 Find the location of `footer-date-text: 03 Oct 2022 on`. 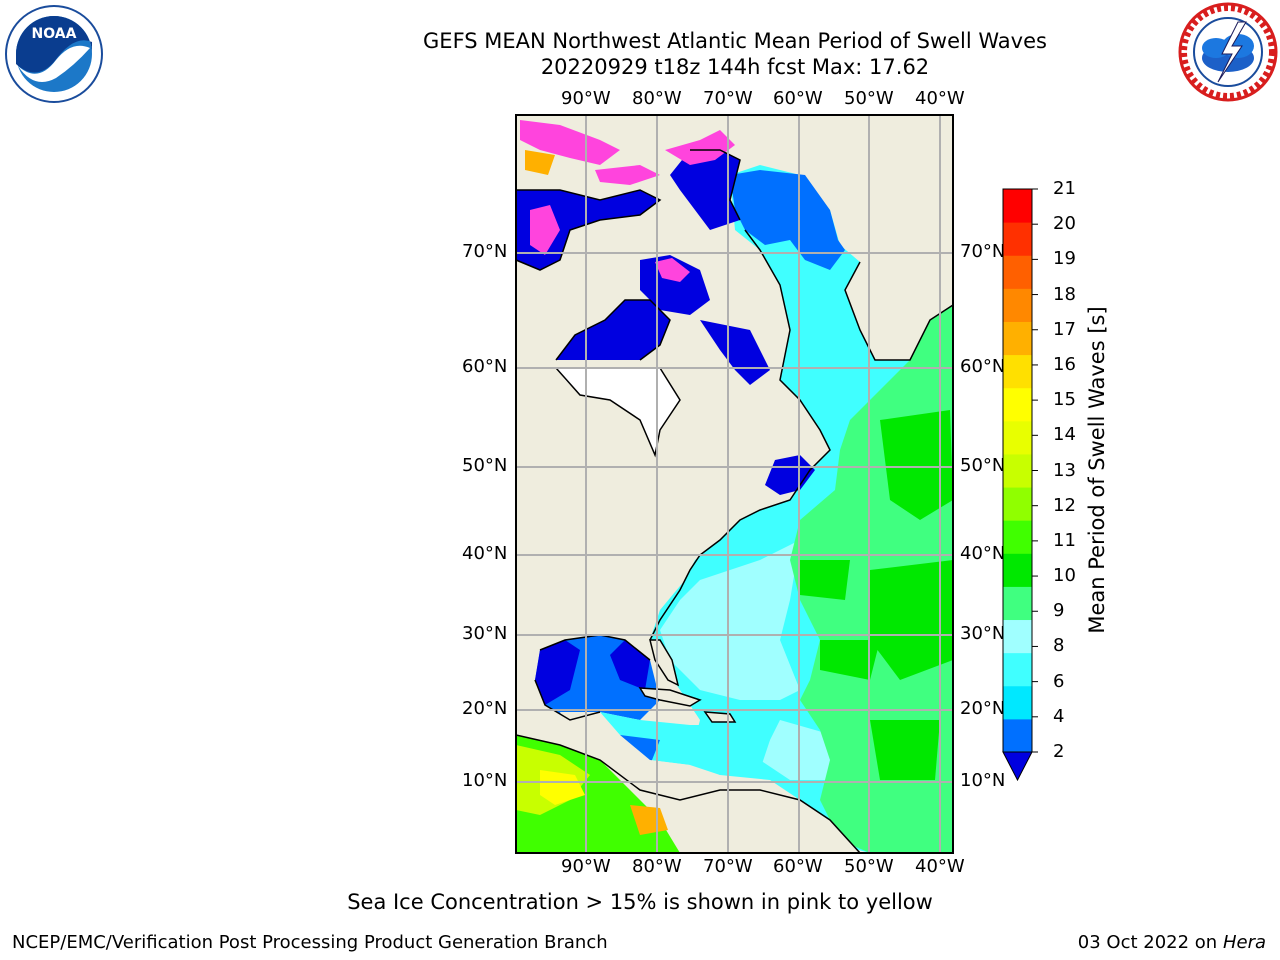

footer-date-text: 03 Oct 2022 on is located at coordinates (1150, 942).